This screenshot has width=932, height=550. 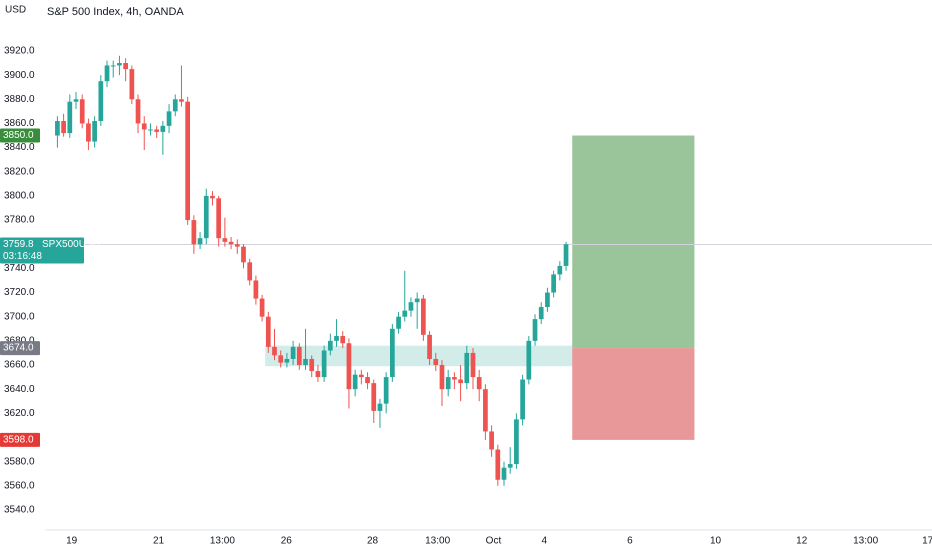 I want to click on x-tick-label: 17, so click(x=927, y=541).